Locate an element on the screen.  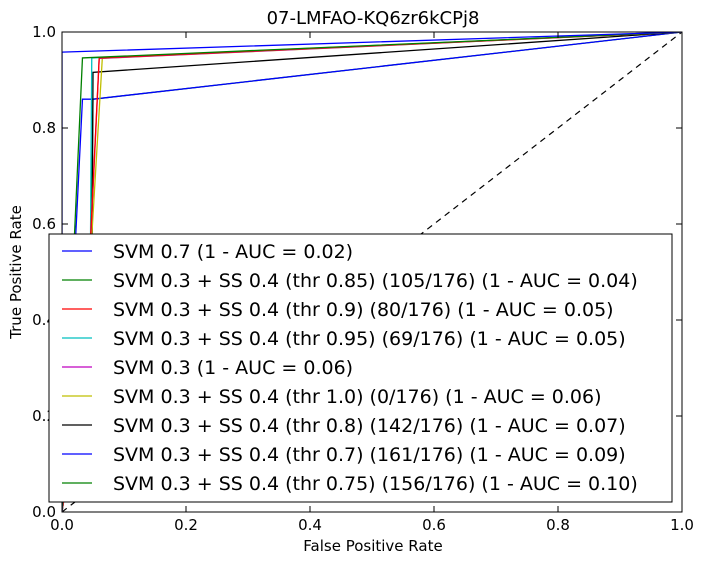
x-tick-label: 0.4 is located at coordinates (310, 525).